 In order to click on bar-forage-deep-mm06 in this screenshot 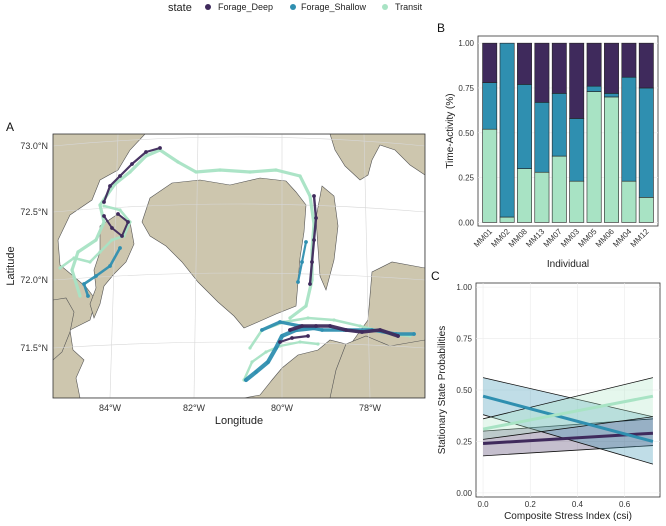, I will do `click(611, 68)`.